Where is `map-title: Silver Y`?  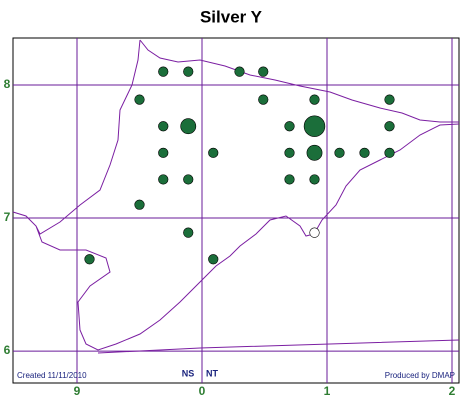
map-title: Silver Y is located at coordinates (231, 16).